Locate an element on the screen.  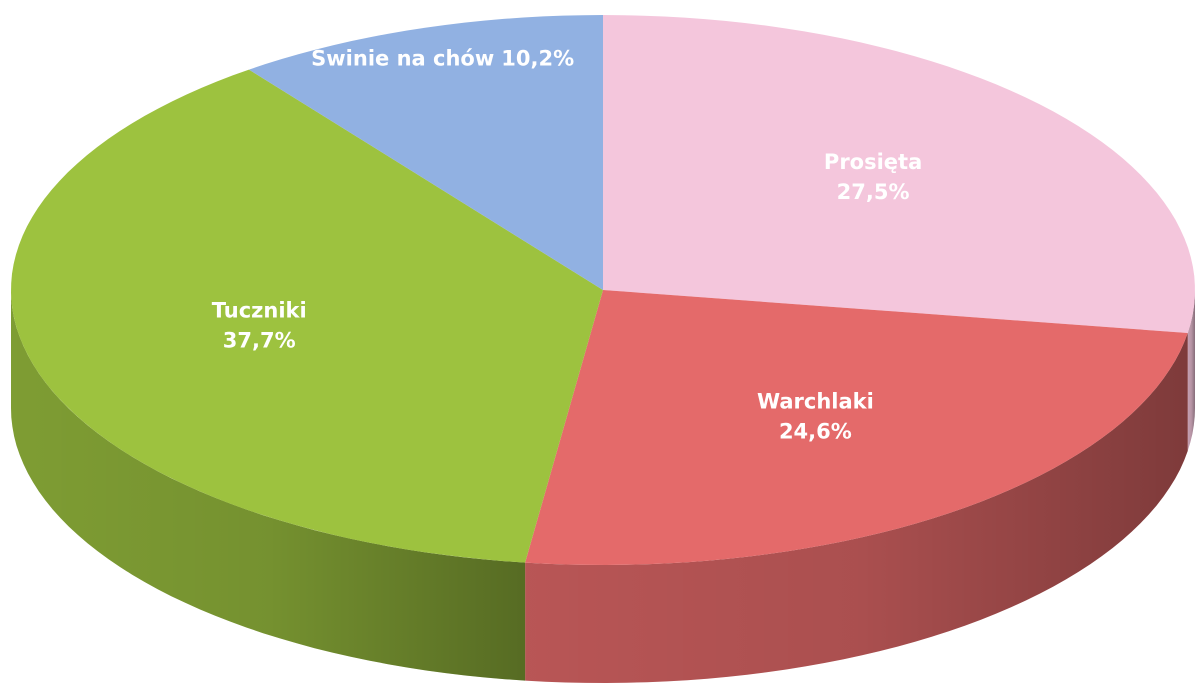
value-label: 37,7% is located at coordinates (259, 341).